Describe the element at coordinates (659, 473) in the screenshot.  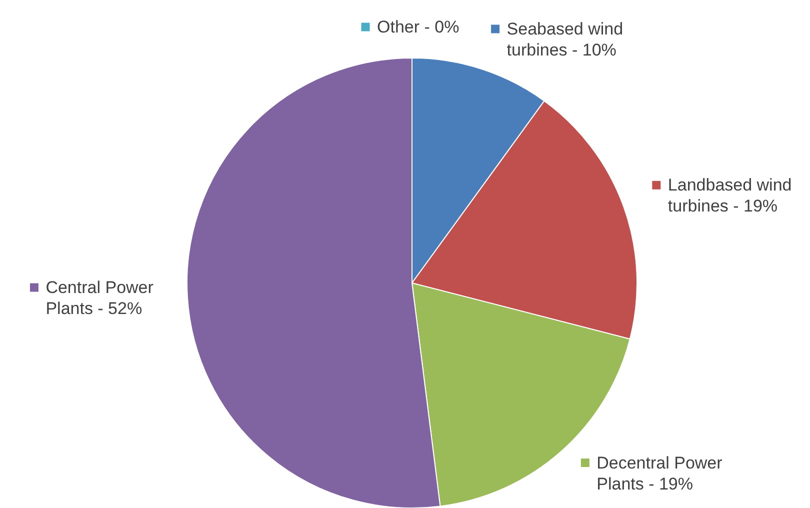
I see `legend-label: Decentral Power Plants - 19%` at that location.